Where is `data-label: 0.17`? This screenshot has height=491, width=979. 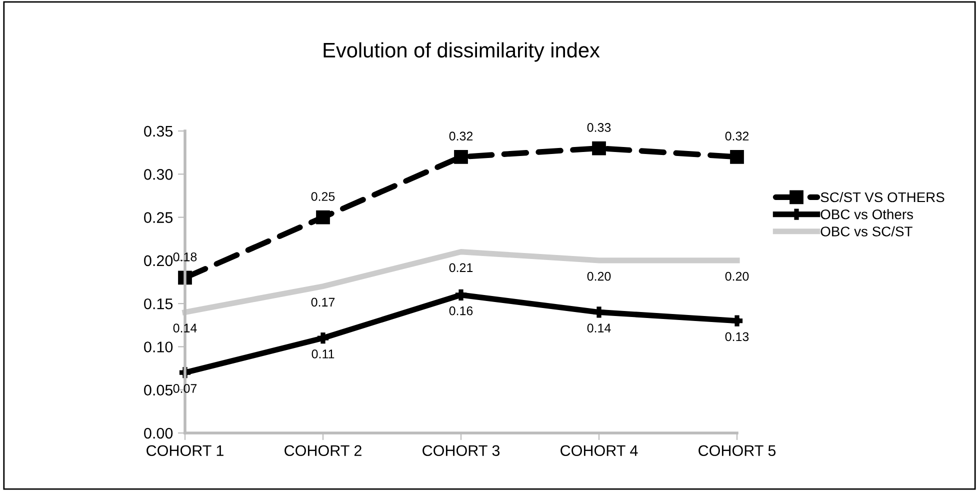
data-label: 0.17 is located at coordinates (323, 302).